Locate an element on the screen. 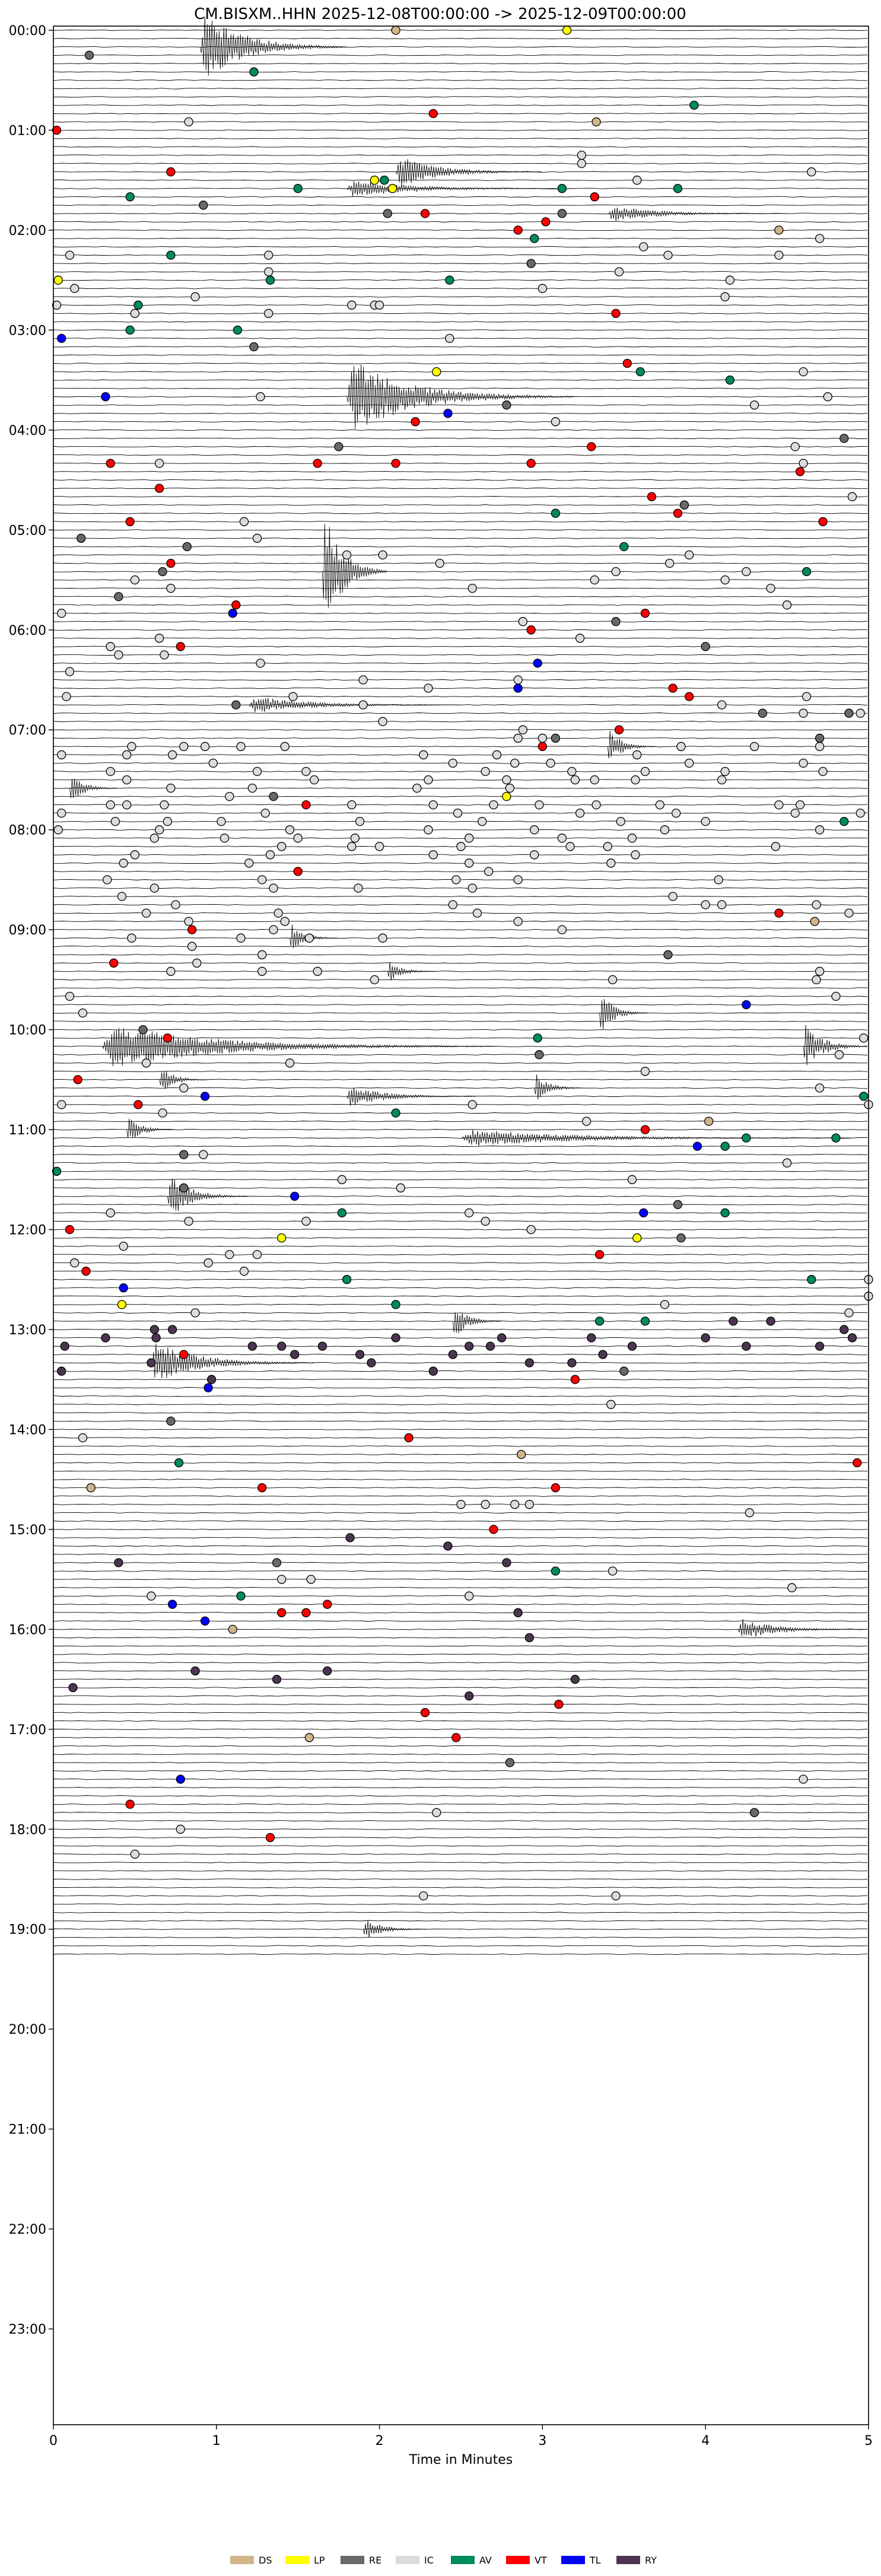  y-tick-label: 03:00 is located at coordinates (27, 330).